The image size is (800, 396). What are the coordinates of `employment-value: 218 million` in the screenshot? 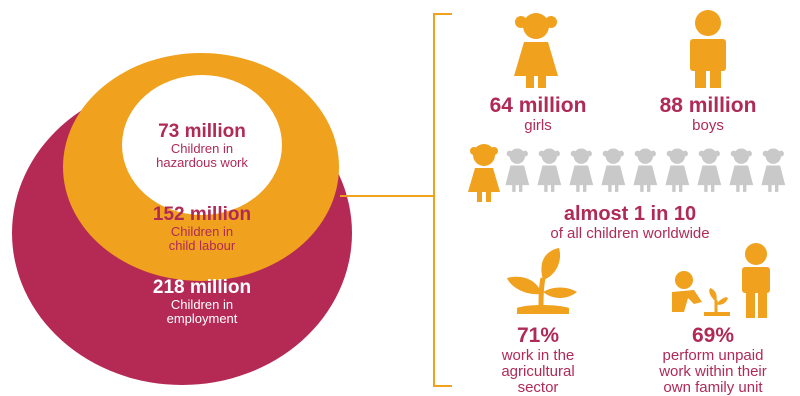 It's located at (202, 287).